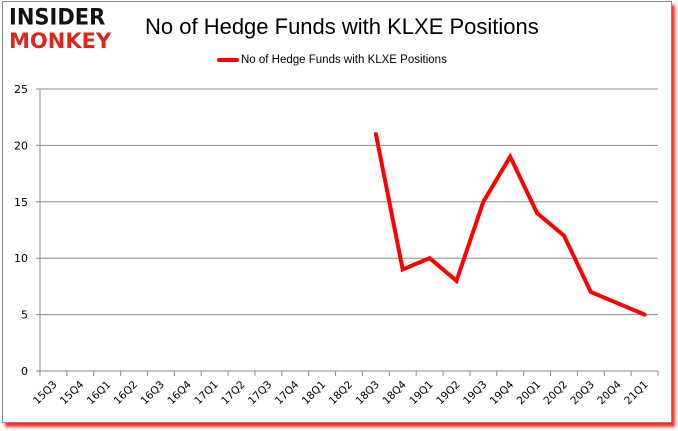  What do you see at coordinates (60, 41) in the screenshot?
I see `logo-line-2: MONKEY` at bounding box center [60, 41].